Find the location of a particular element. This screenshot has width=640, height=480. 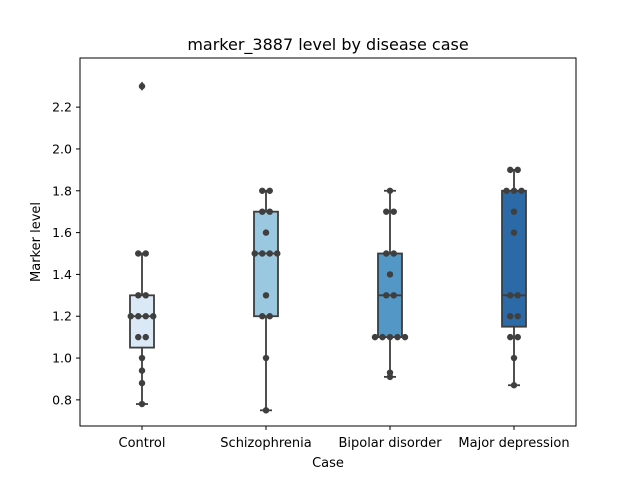

y-tick-label: 1.0 is located at coordinates (62, 358).